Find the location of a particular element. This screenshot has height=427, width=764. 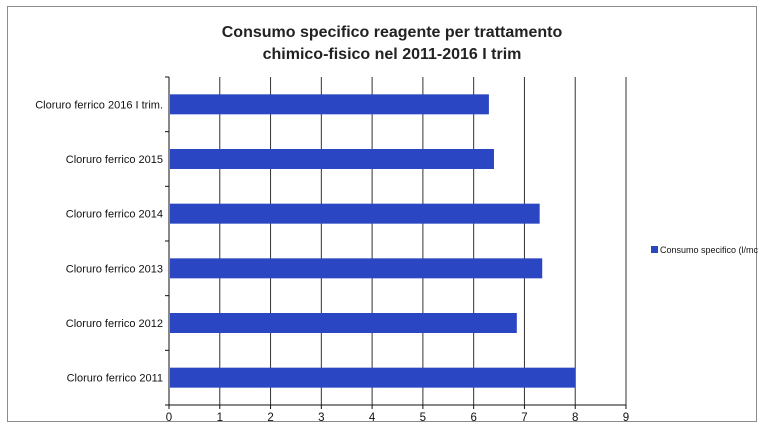

category-label-0: Cloruro ferrico 2016 I trim. is located at coordinates (99, 105).